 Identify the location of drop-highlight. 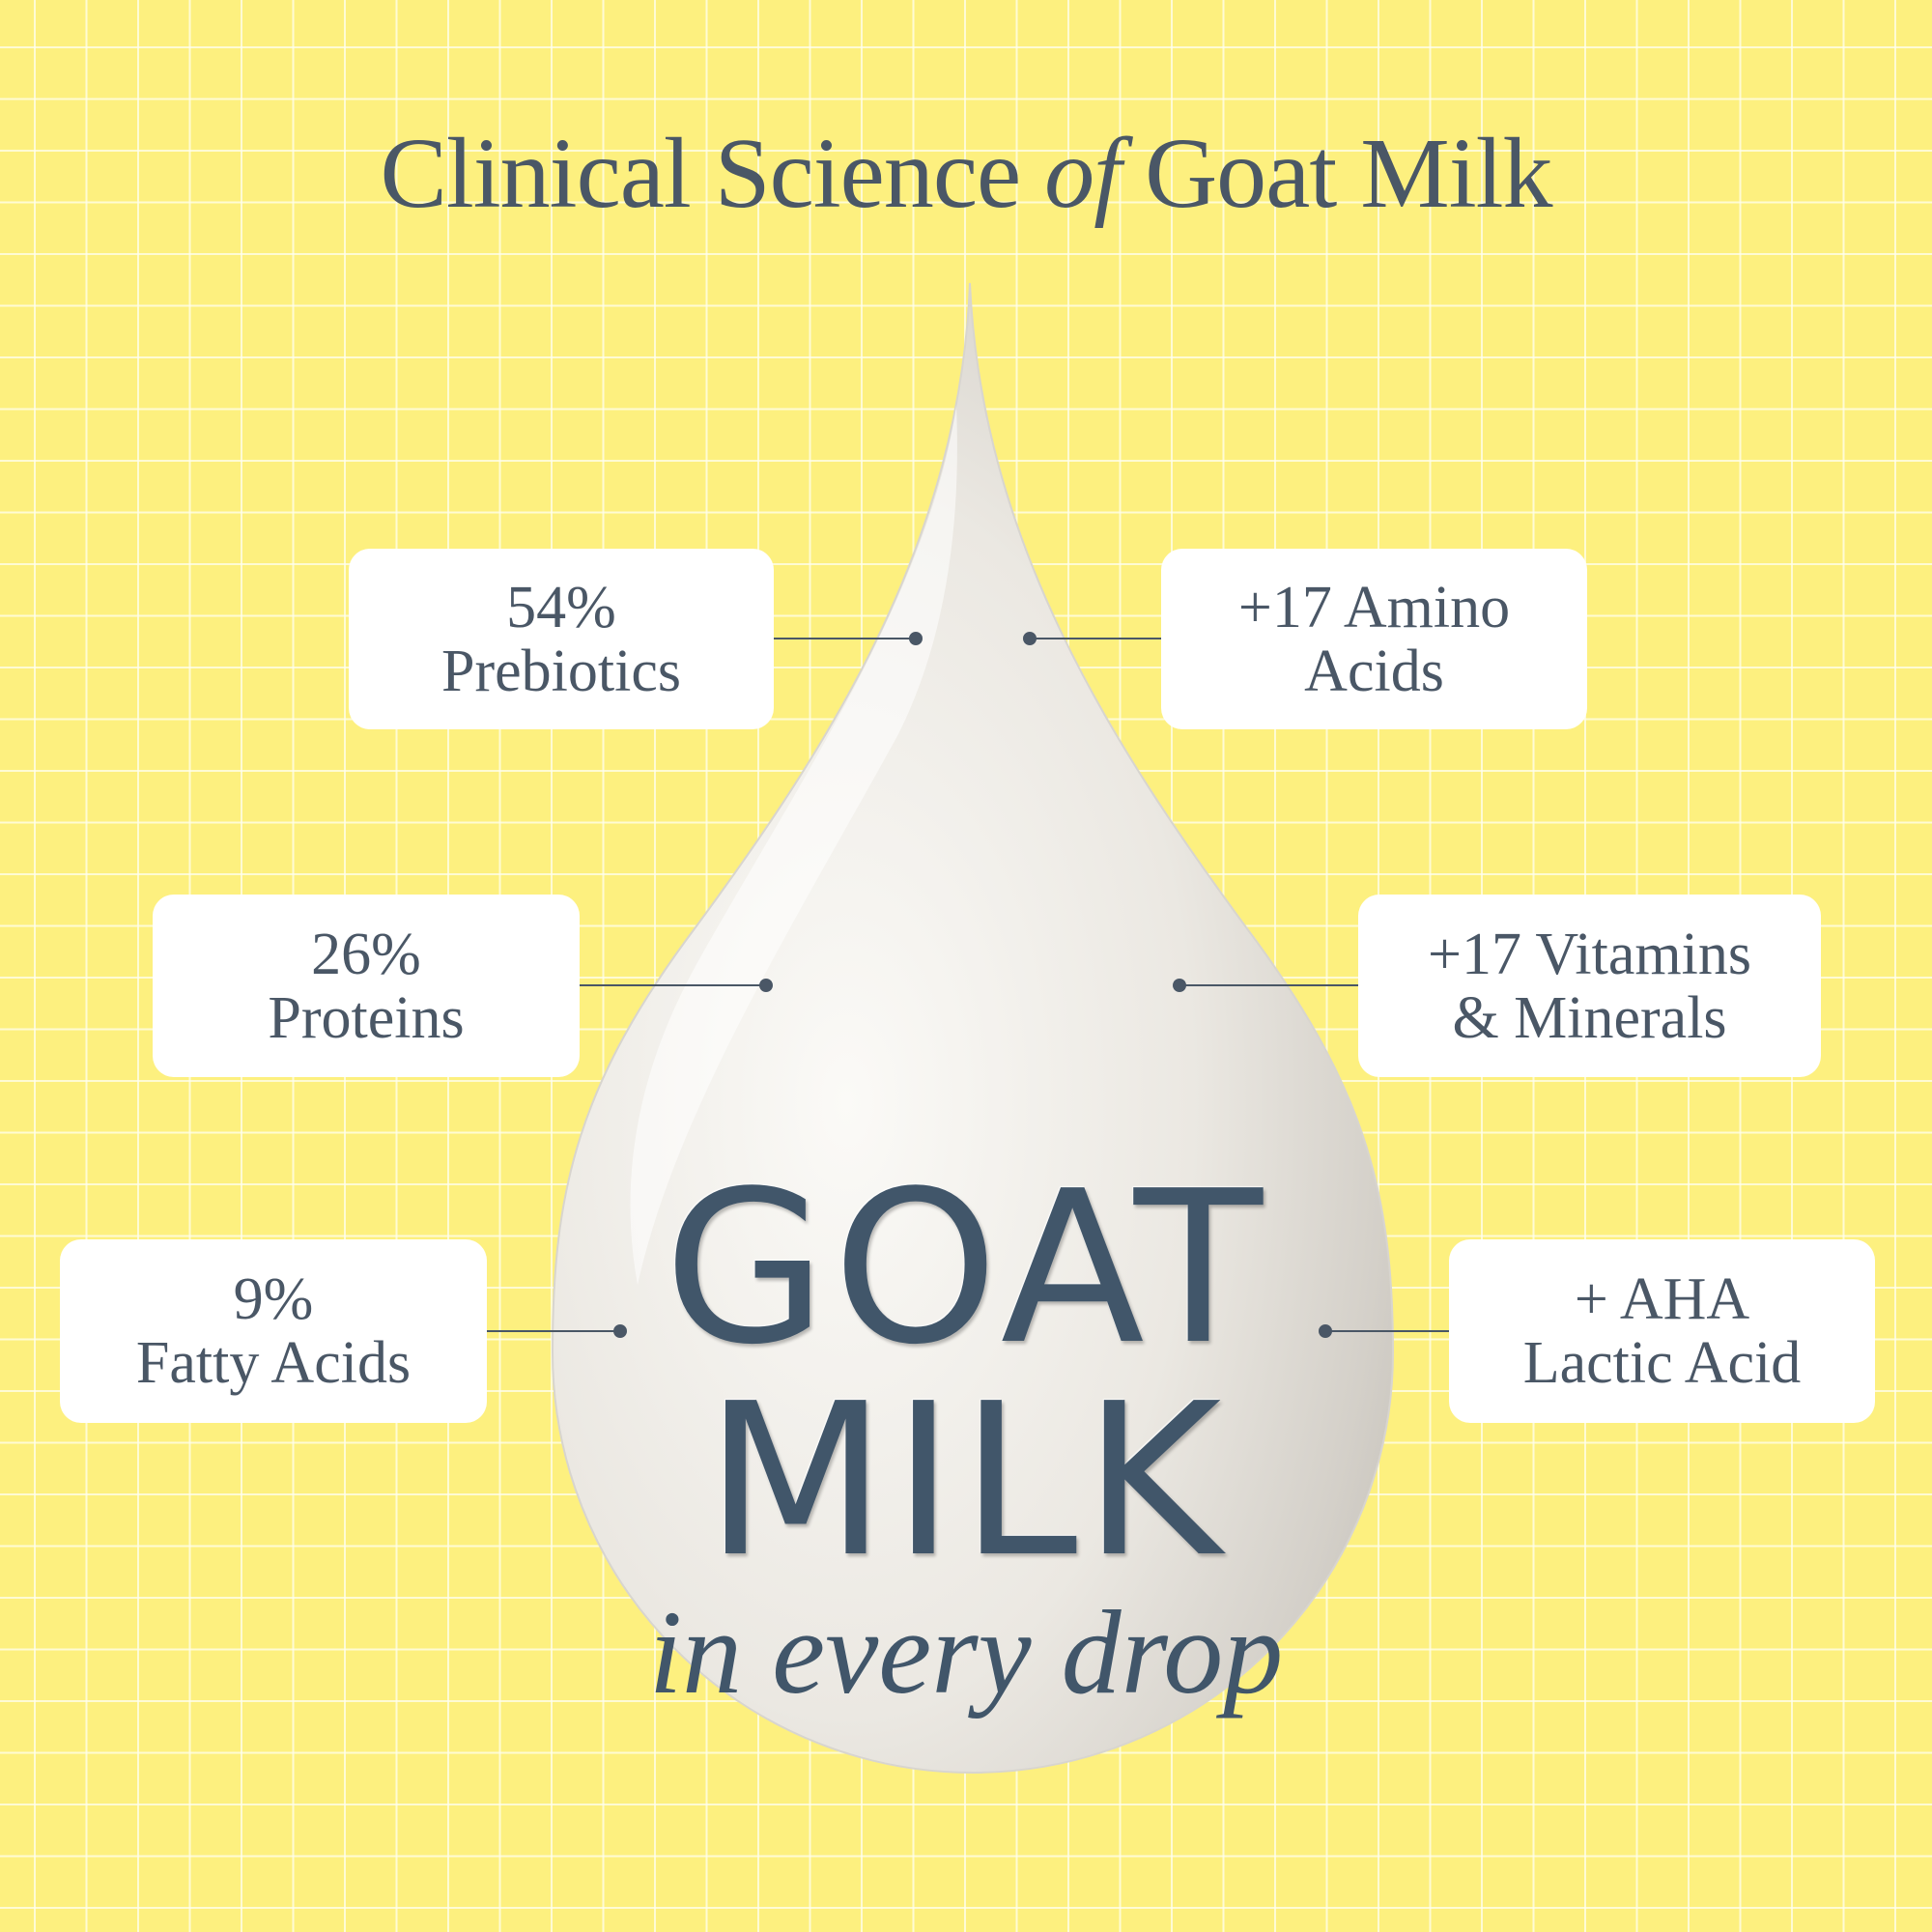
(793, 845).